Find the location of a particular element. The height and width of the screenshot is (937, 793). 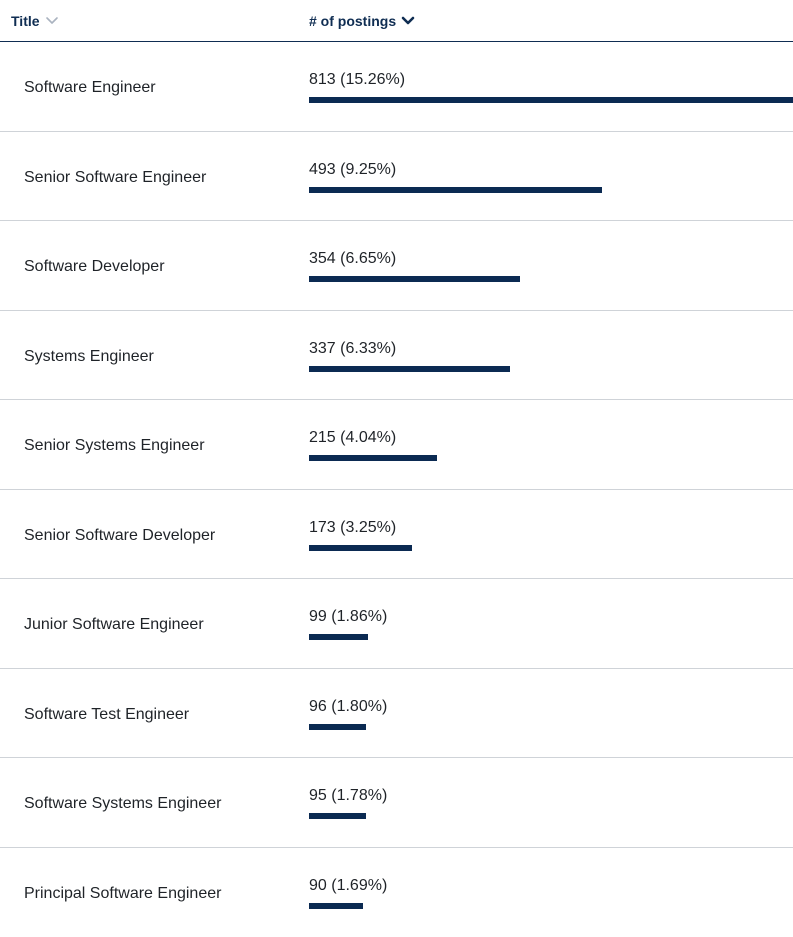

postings-column-label: # of postings is located at coordinates (352, 21).